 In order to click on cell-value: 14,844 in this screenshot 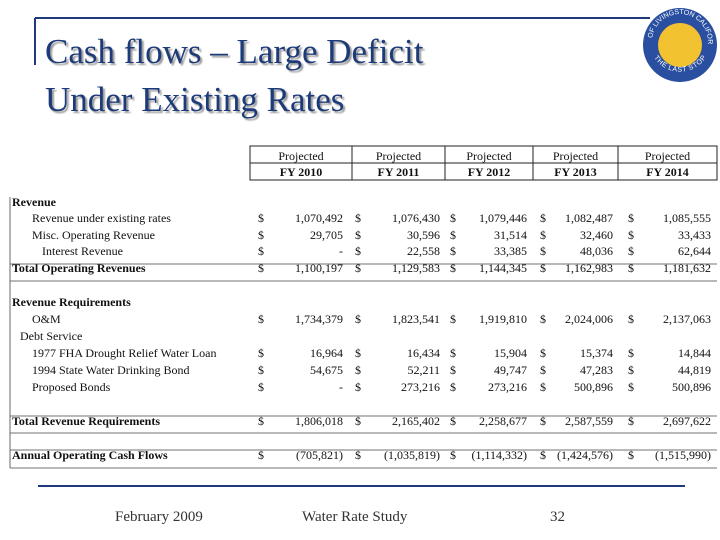, I will do `click(694, 353)`.